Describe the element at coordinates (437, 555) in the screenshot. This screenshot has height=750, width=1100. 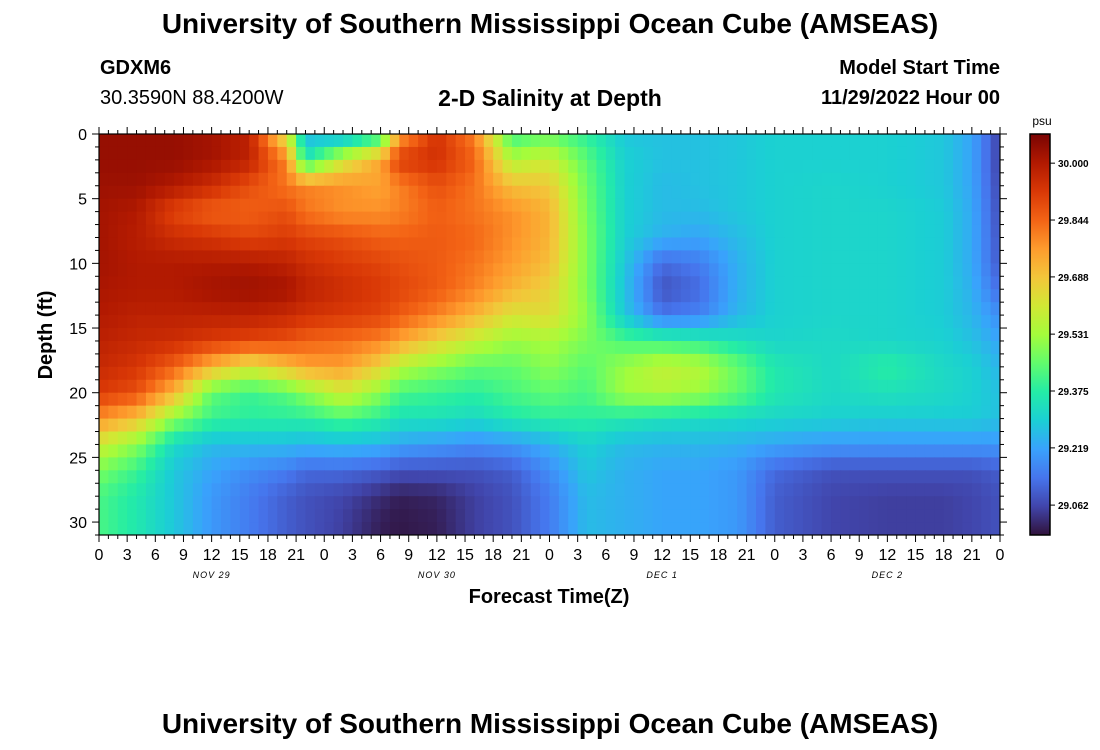
I see `x-tick-label: 12` at that location.